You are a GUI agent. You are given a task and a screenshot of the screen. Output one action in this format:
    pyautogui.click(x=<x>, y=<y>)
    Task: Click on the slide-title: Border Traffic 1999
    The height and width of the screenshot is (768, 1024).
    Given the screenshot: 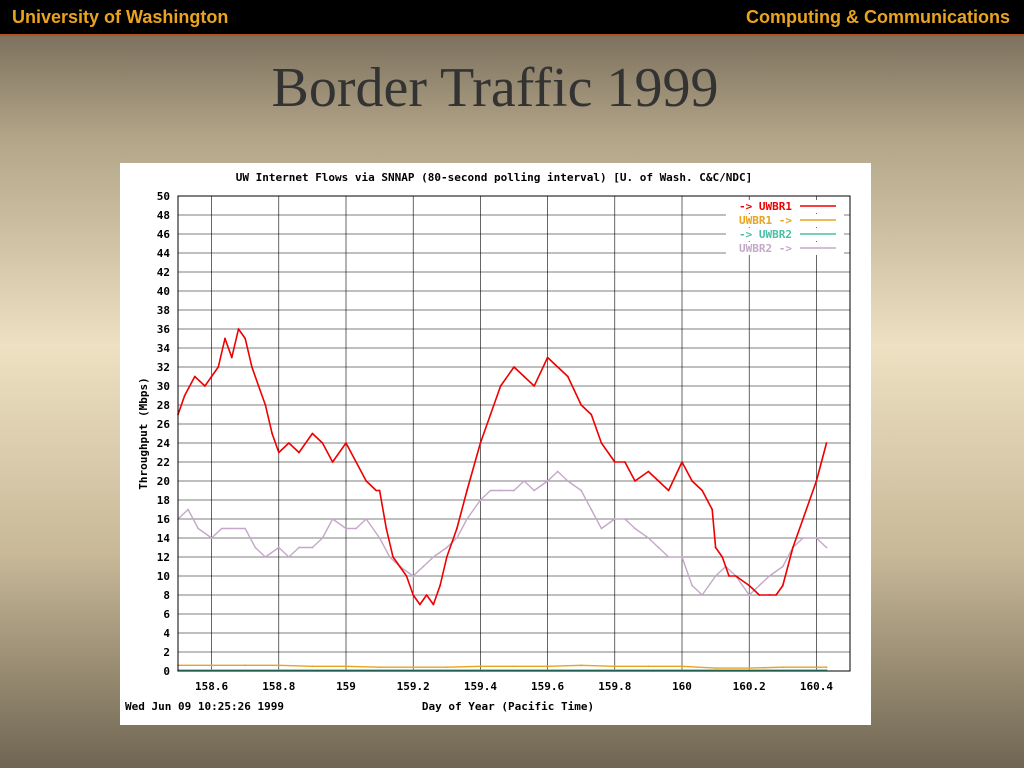 What is the action you would take?
    pyautogui.click(x=495, y=88)
    